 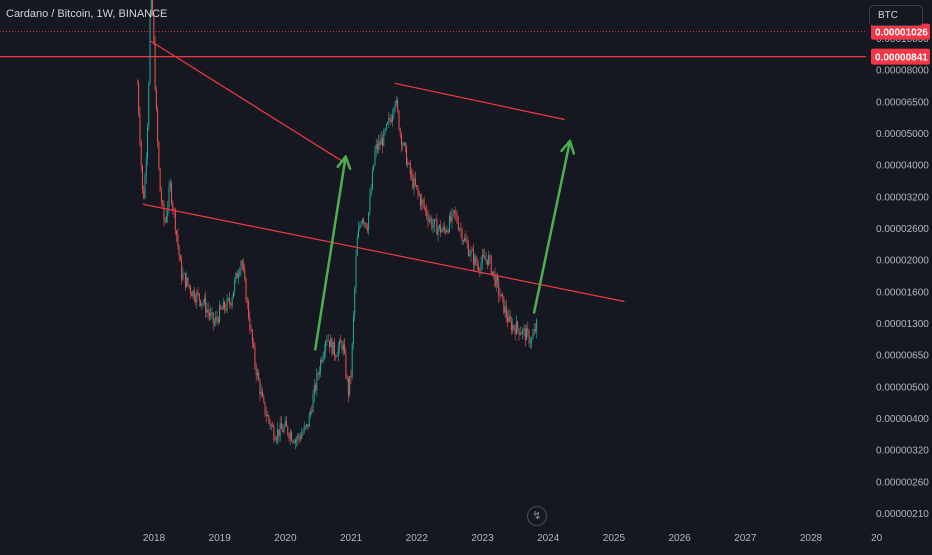 I want to click on currency-selector-button: BTC, so click(x=896, y=15).